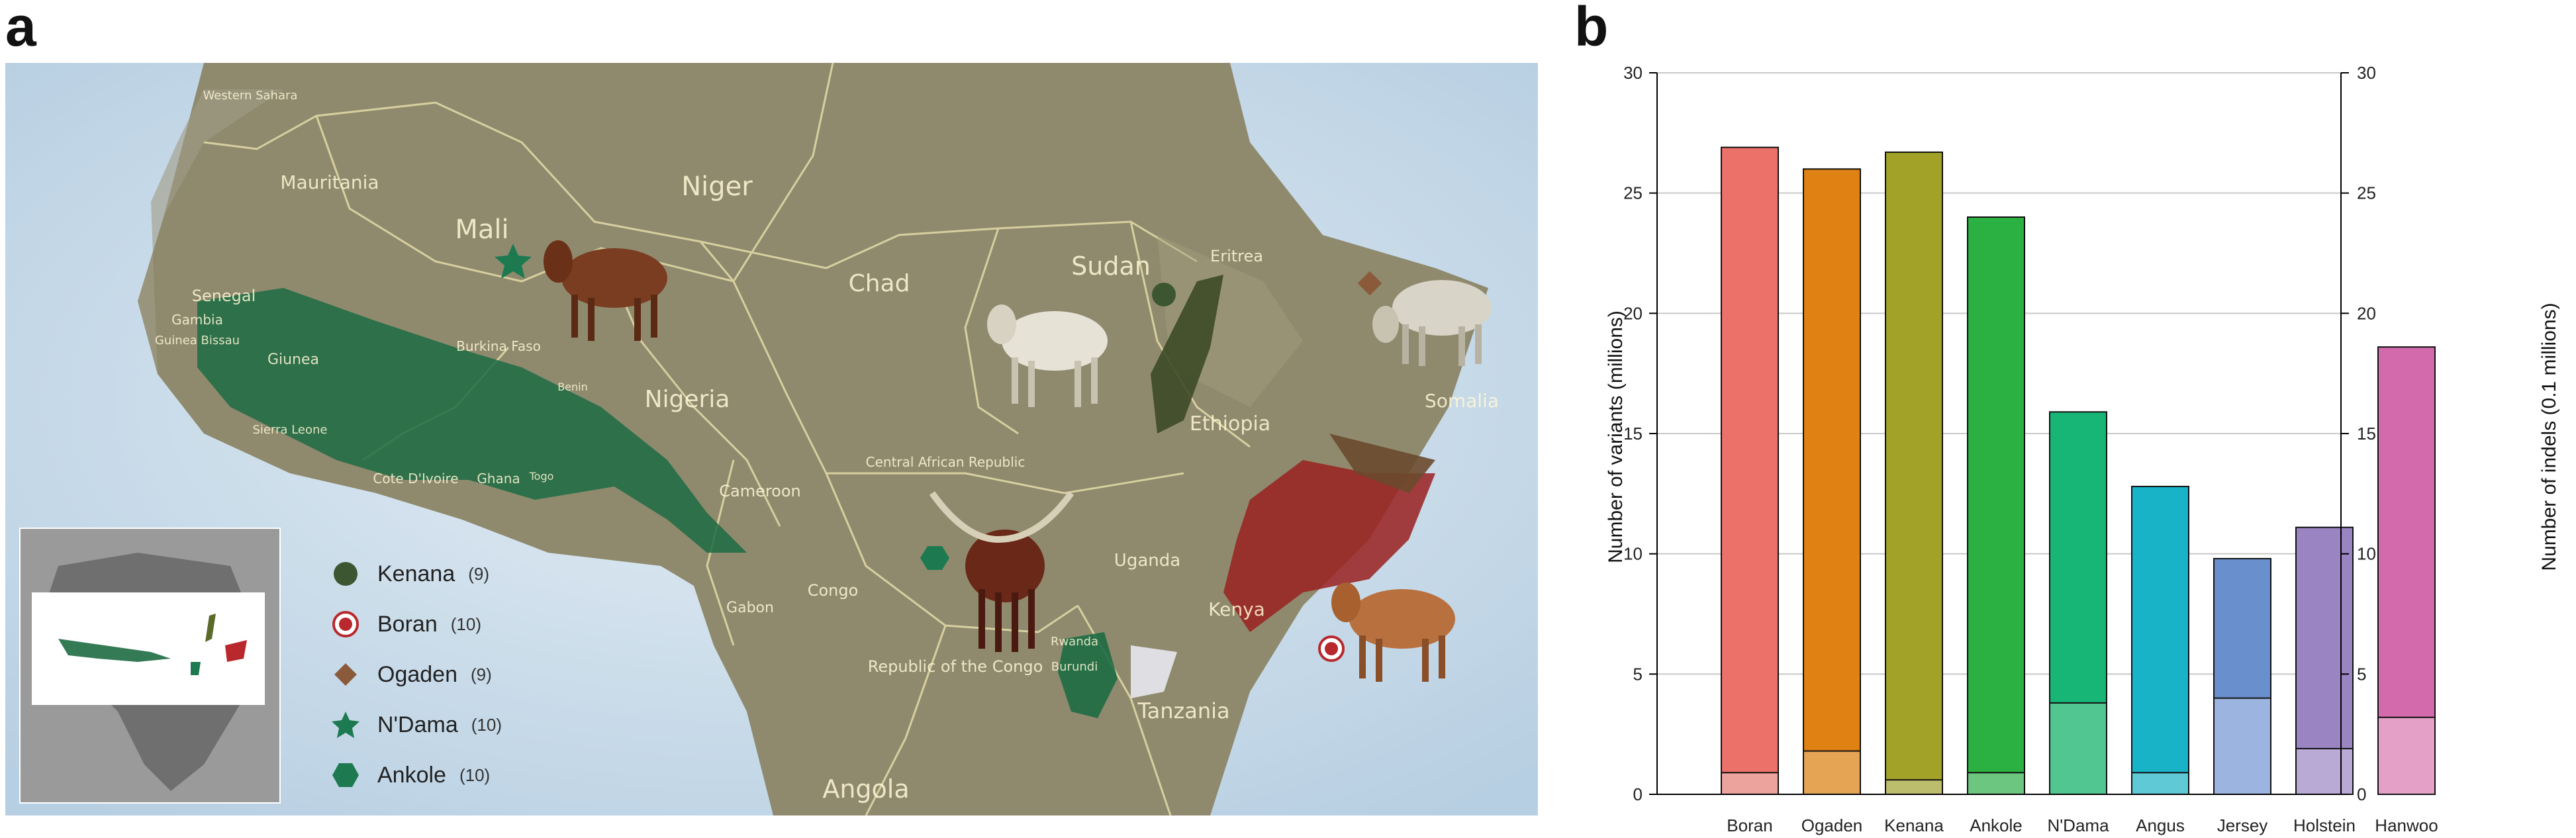  What do you see at coordinates (293, 359) in the screenshot?
I see `country-label: Giunea` at bounding box center [293, 359].